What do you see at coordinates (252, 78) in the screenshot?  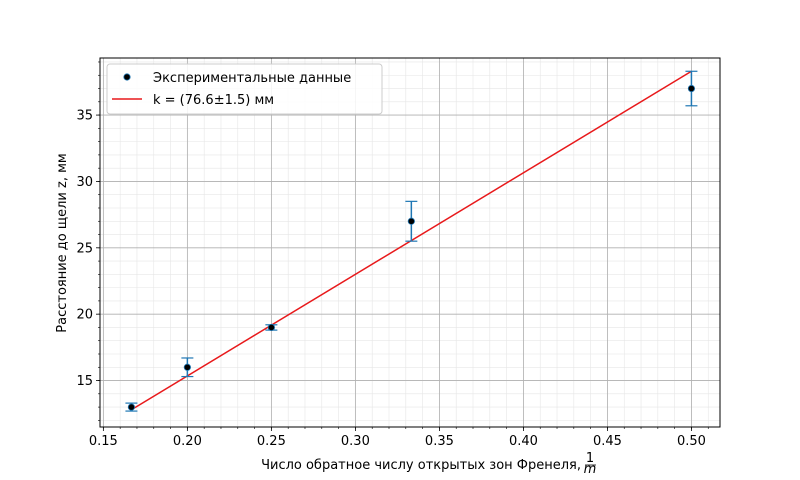 I see `legend-label-experimental: Экспериментальные данные` at bounding box center [252, 78].